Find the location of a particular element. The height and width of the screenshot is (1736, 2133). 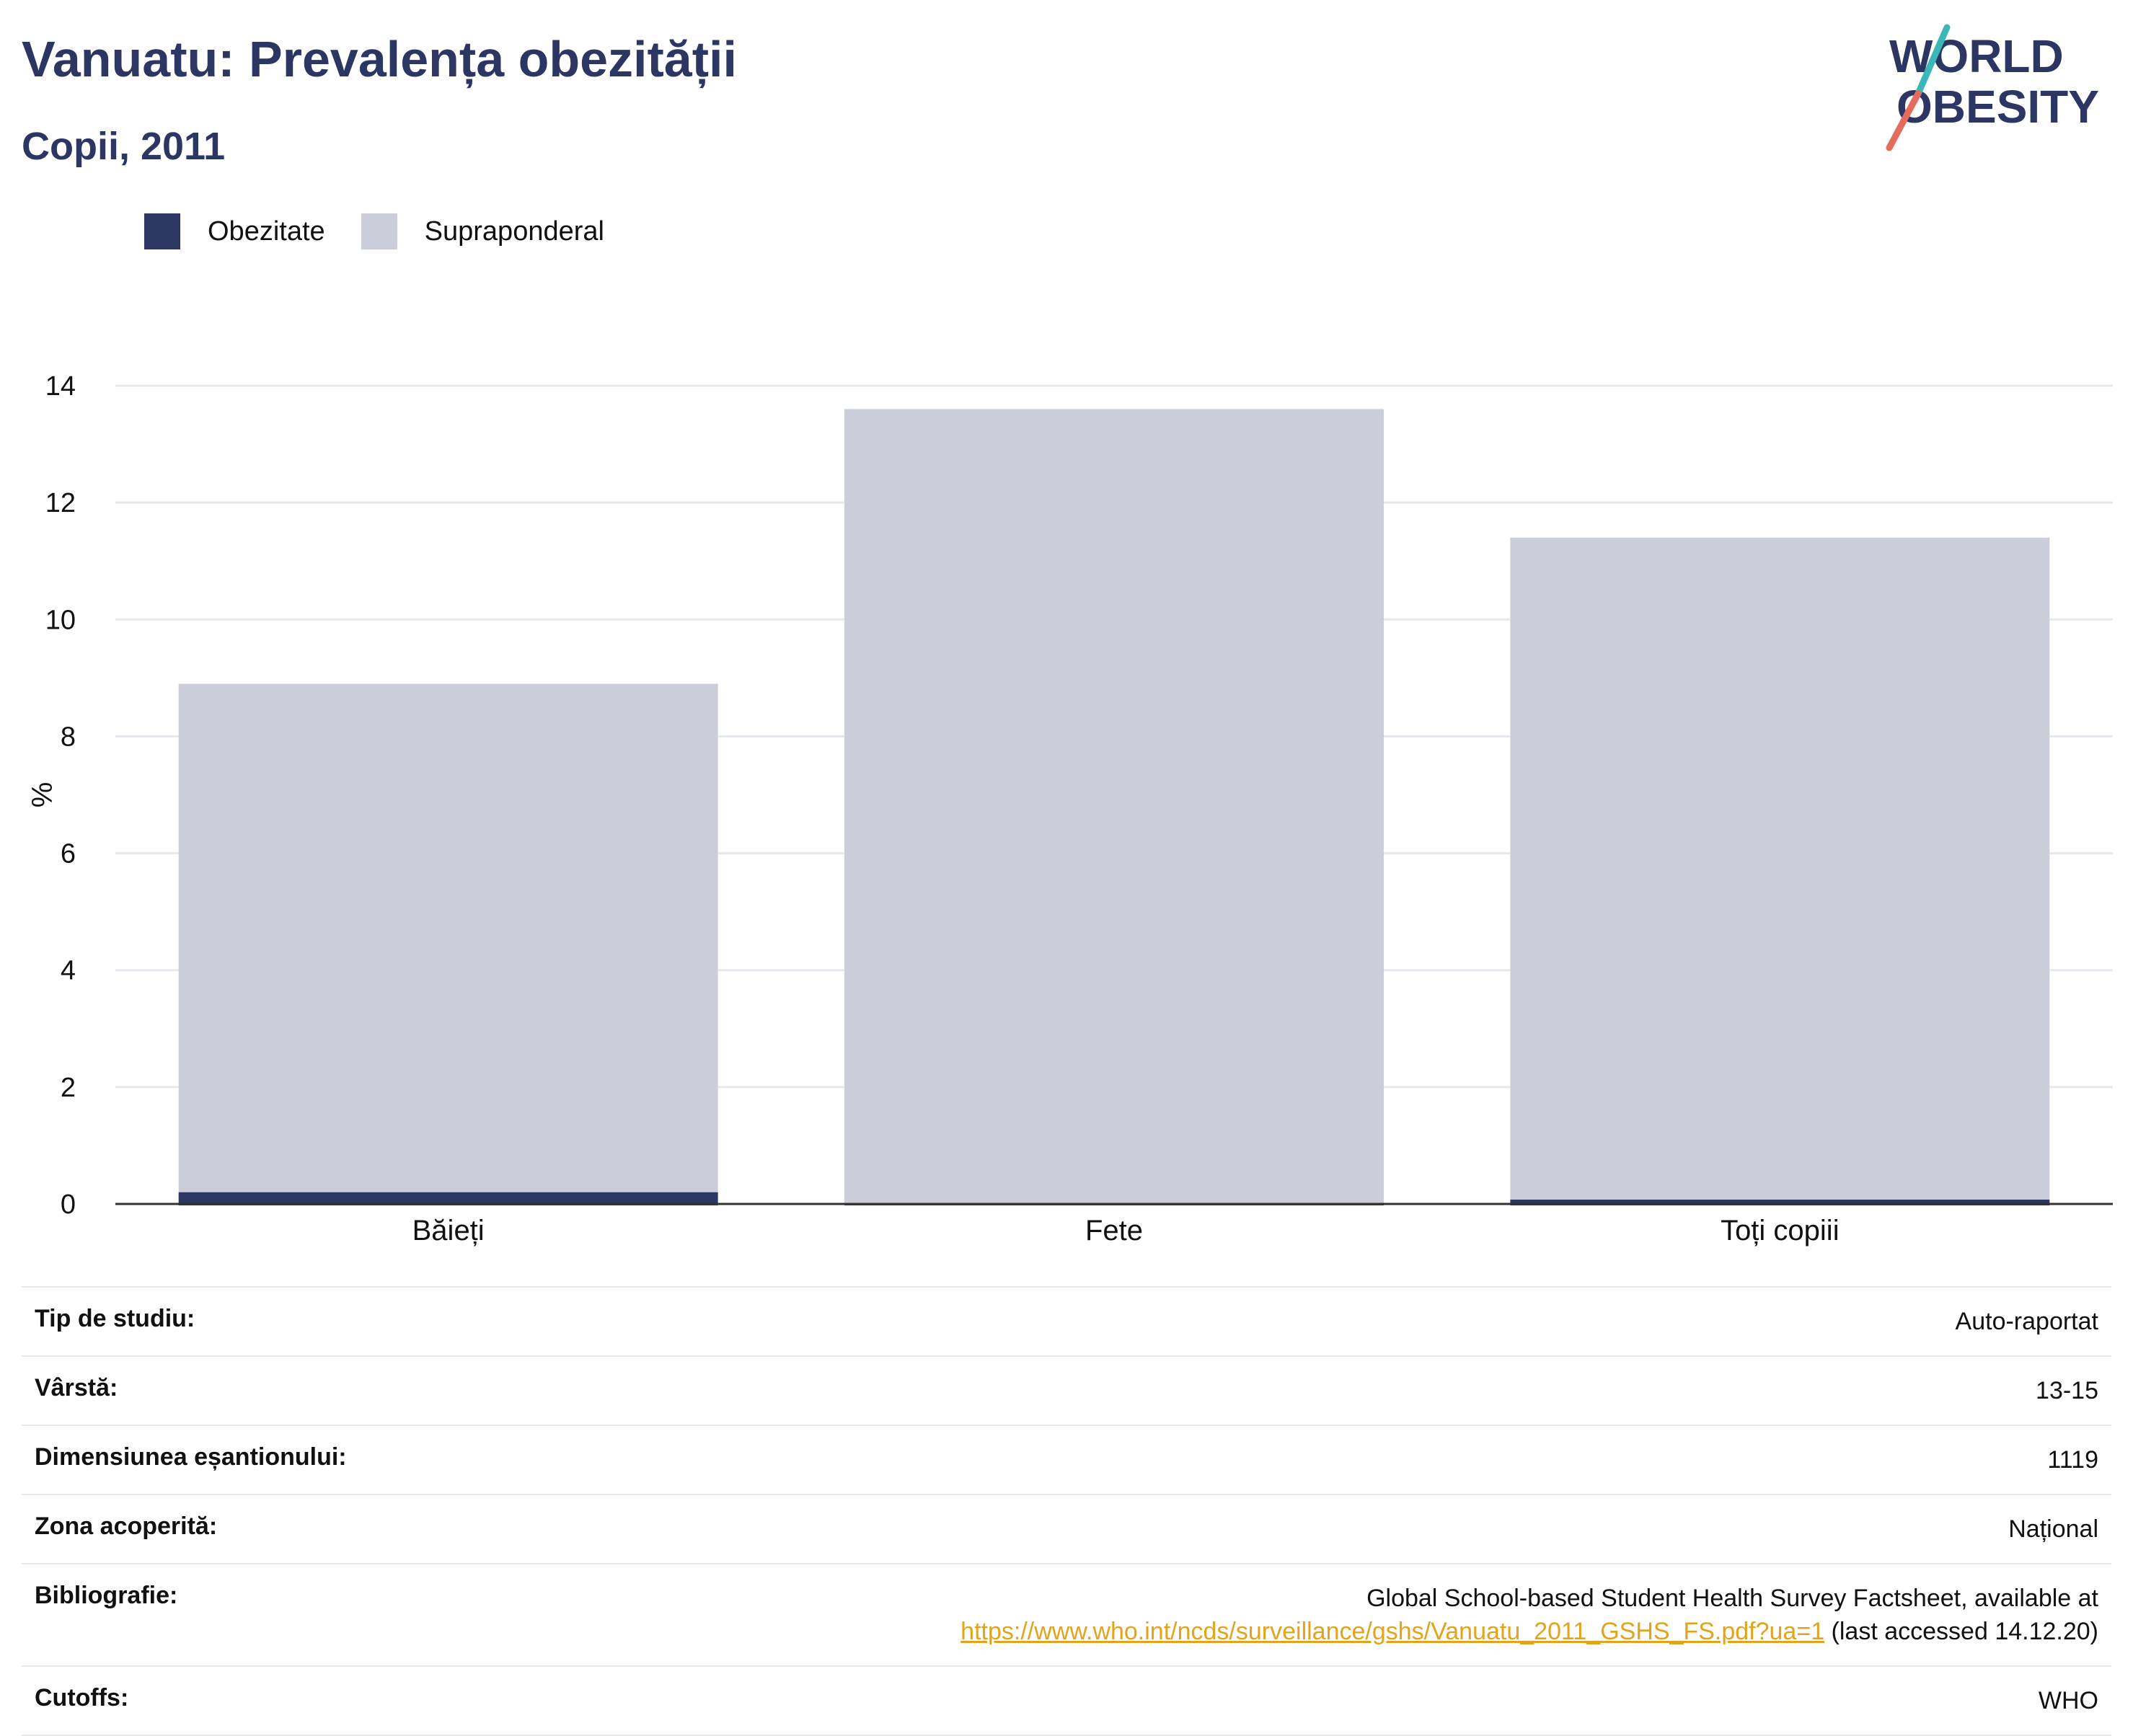

x-tick-label: Băieți is located at coordinates (449, 1230).